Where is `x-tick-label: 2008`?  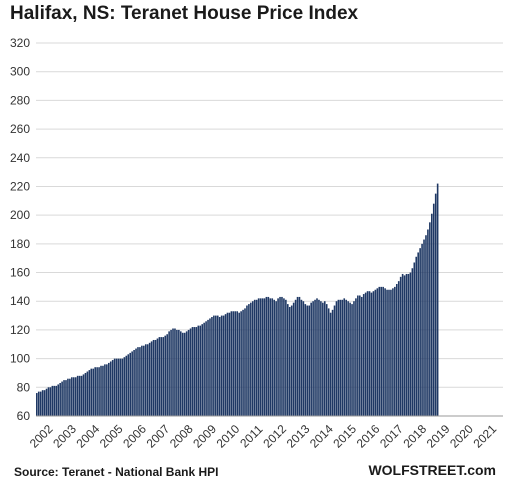 x-tick-label: 2008 is located at coordinates (181, 436).